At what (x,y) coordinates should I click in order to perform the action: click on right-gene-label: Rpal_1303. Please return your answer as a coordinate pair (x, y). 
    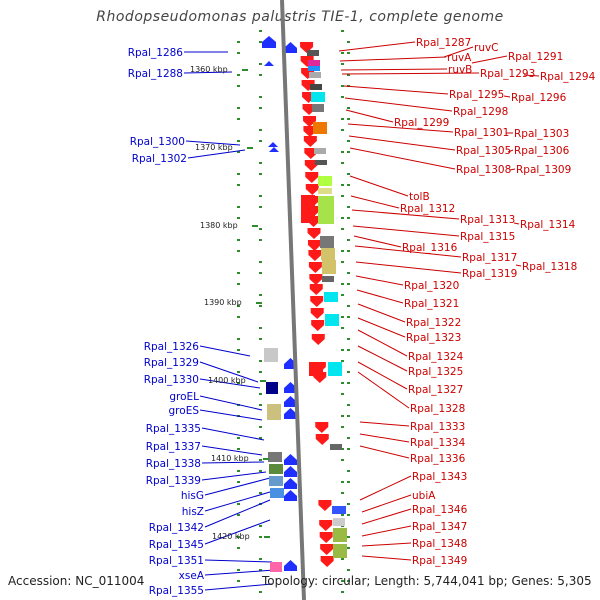
    Looking at the image, I should click on (541, 134).